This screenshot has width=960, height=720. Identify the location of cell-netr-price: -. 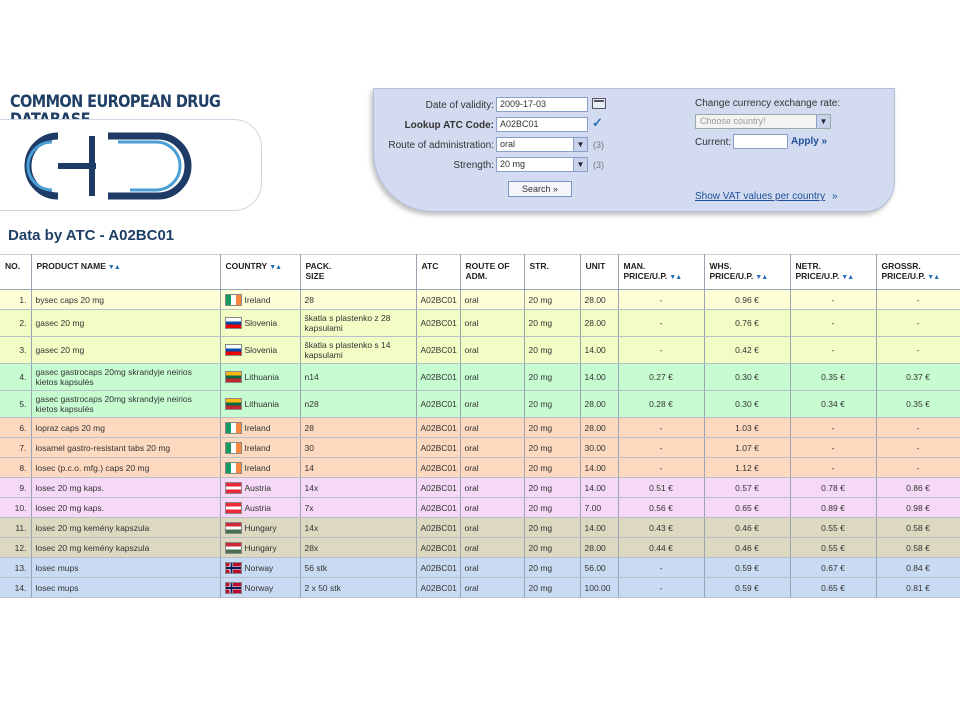
(833, 427).